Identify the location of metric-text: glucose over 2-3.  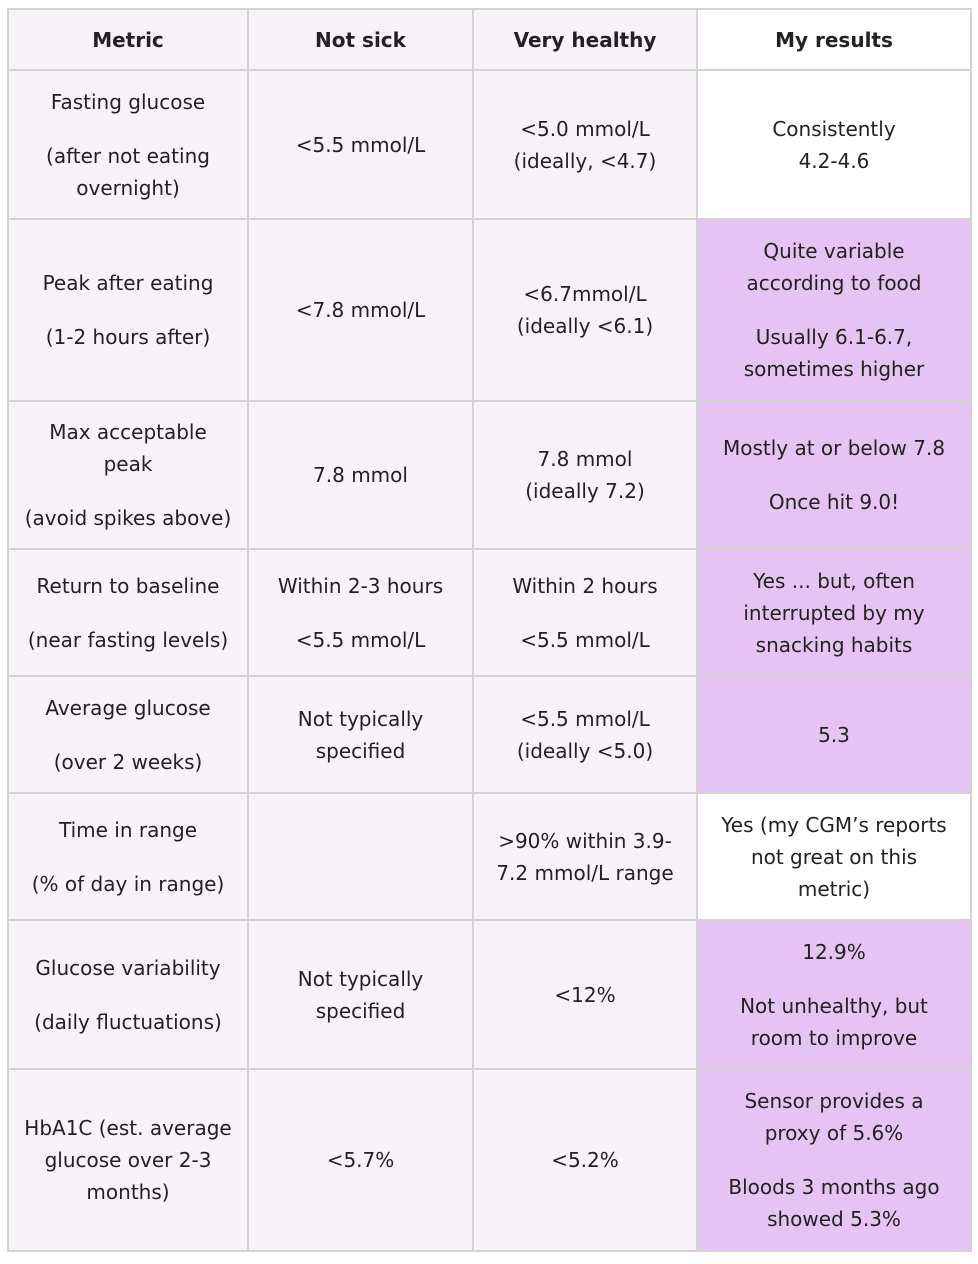
(128, 1160).